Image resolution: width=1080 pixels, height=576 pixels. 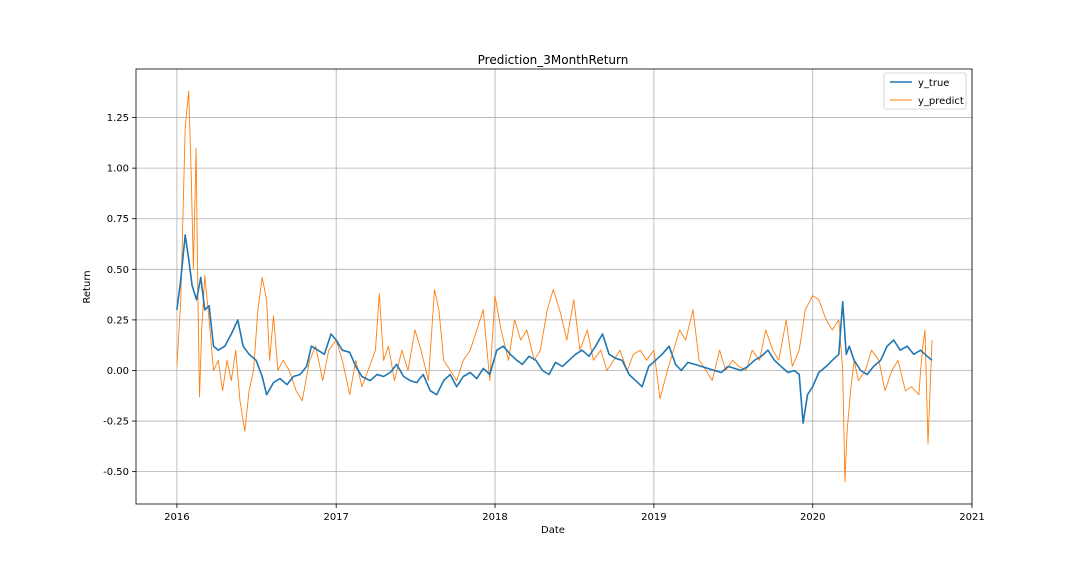 I want to click on legend: y_true y_predict, so click(x=925, y=91).